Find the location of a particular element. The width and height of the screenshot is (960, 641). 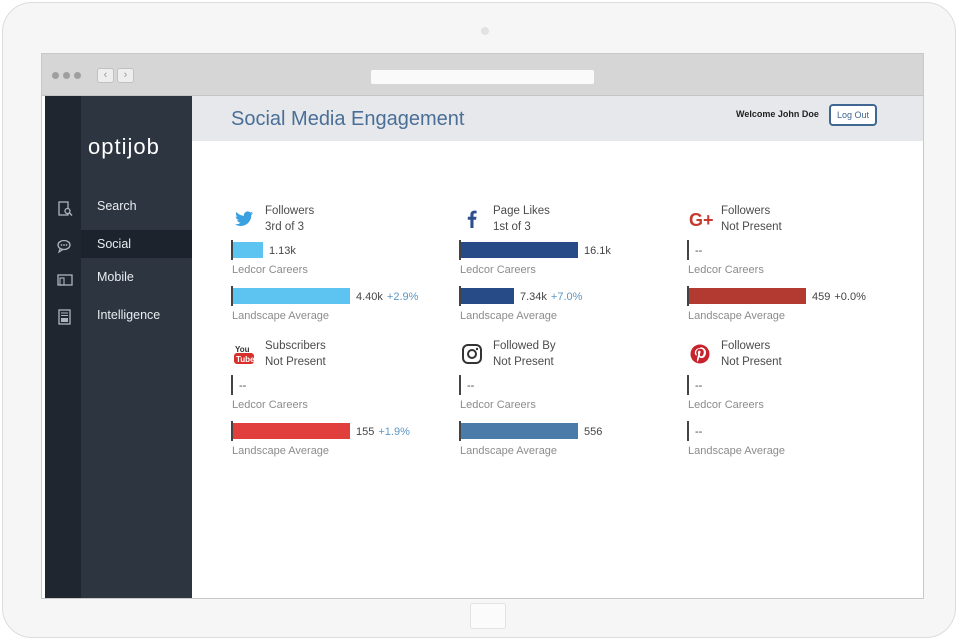

average-value: 4.40k +2.9% is located at coordinates (387, 297).